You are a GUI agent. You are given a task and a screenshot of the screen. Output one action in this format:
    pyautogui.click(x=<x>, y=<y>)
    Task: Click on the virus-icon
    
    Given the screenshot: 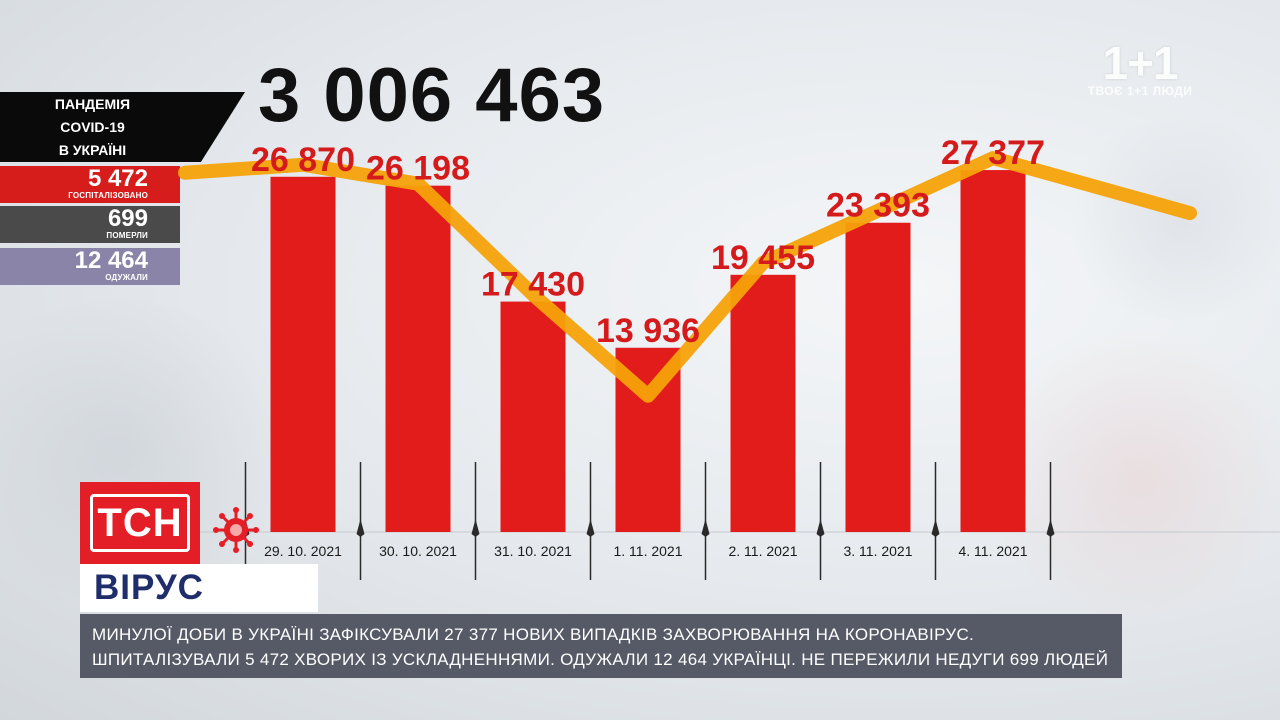 What is the action you would take?
    pyautogui.click(x=236, y=530)
    